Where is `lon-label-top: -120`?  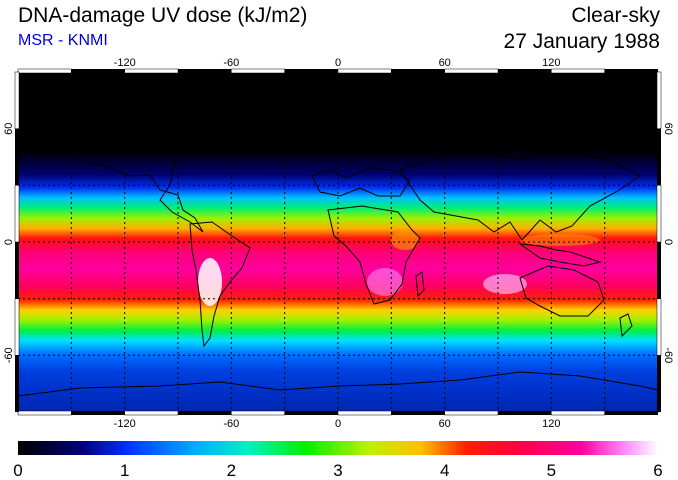 lon-label-top: -120 is located at coordinates (125, 63).